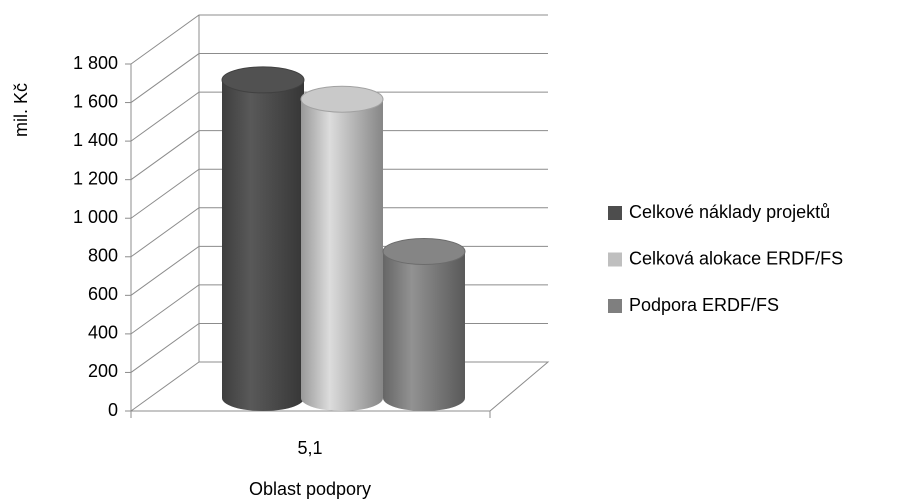 This screenshot has width=902, height=501. I want to click on y-tick-label: 1 800, so click(95, 63).